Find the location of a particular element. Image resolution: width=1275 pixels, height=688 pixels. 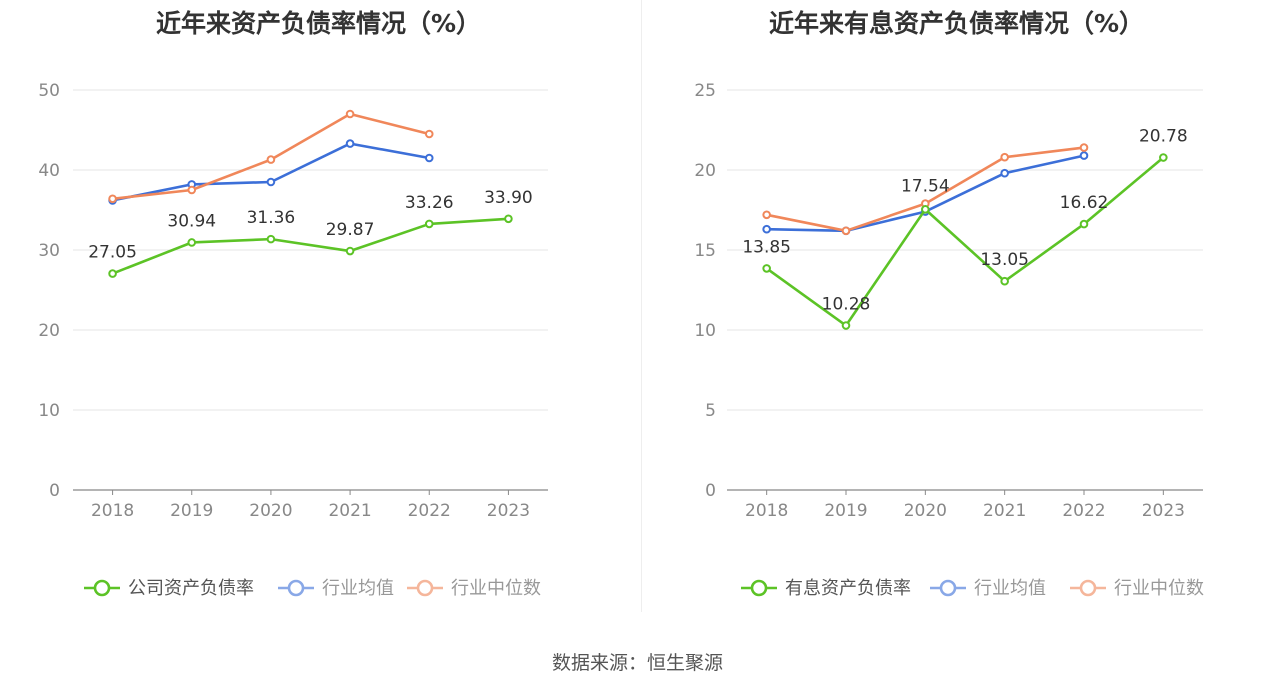

right-legend-label: 行业均值 is located at coordinates (1010, 588).